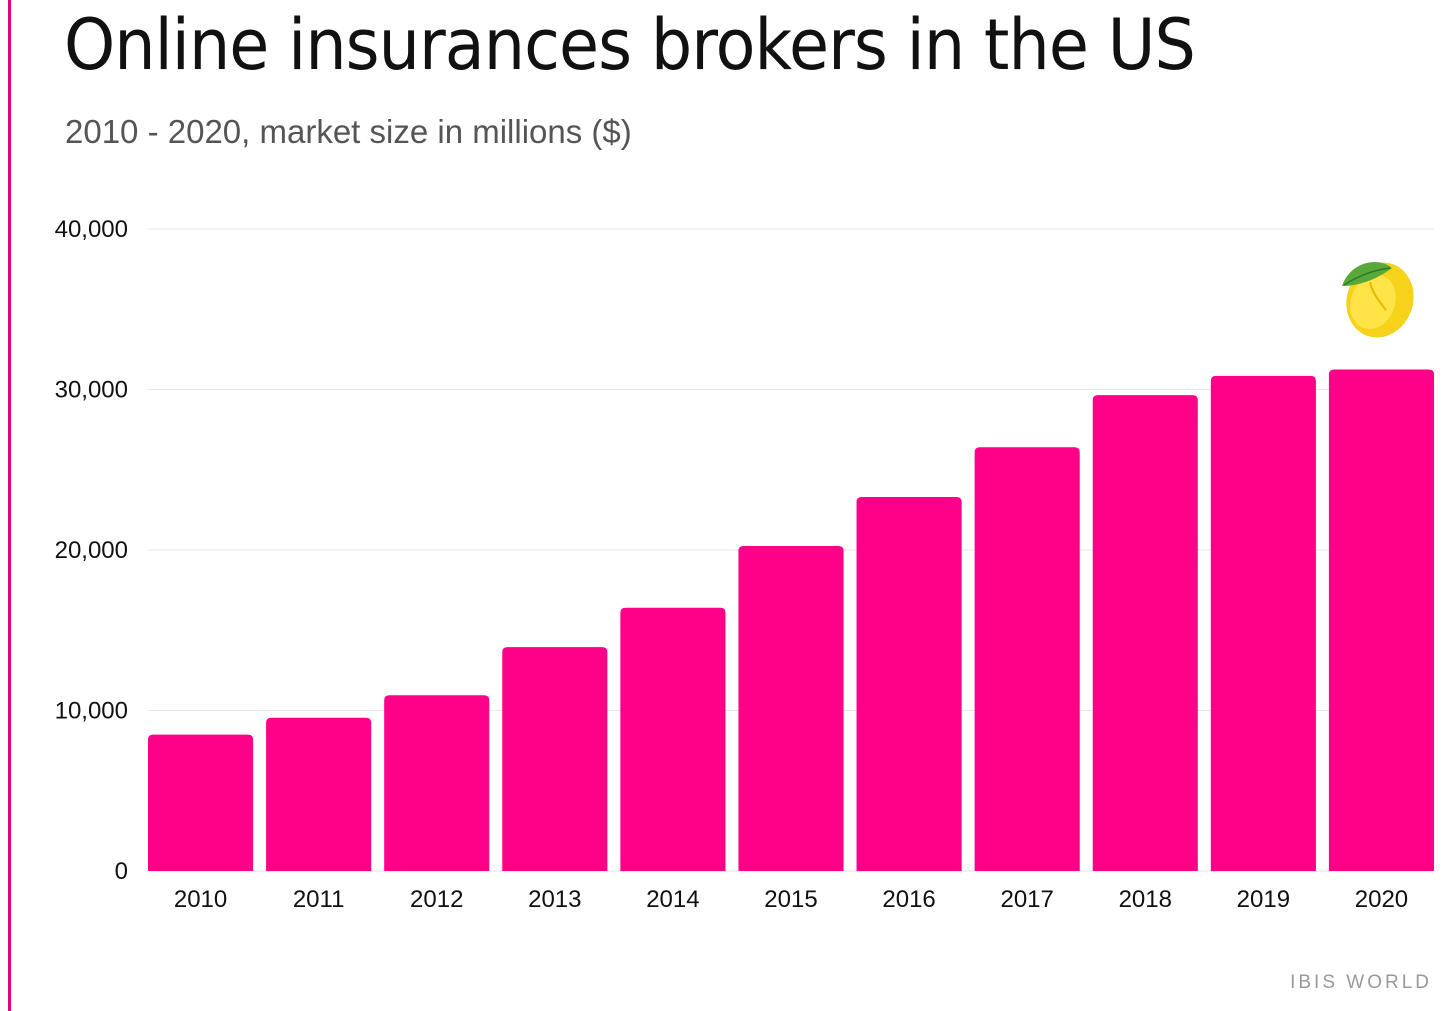 This screenshot has height=1011, width=1456. Describe the element at coordinates (1027, 659) in the screenshot. I see `bar-2017` at that location.